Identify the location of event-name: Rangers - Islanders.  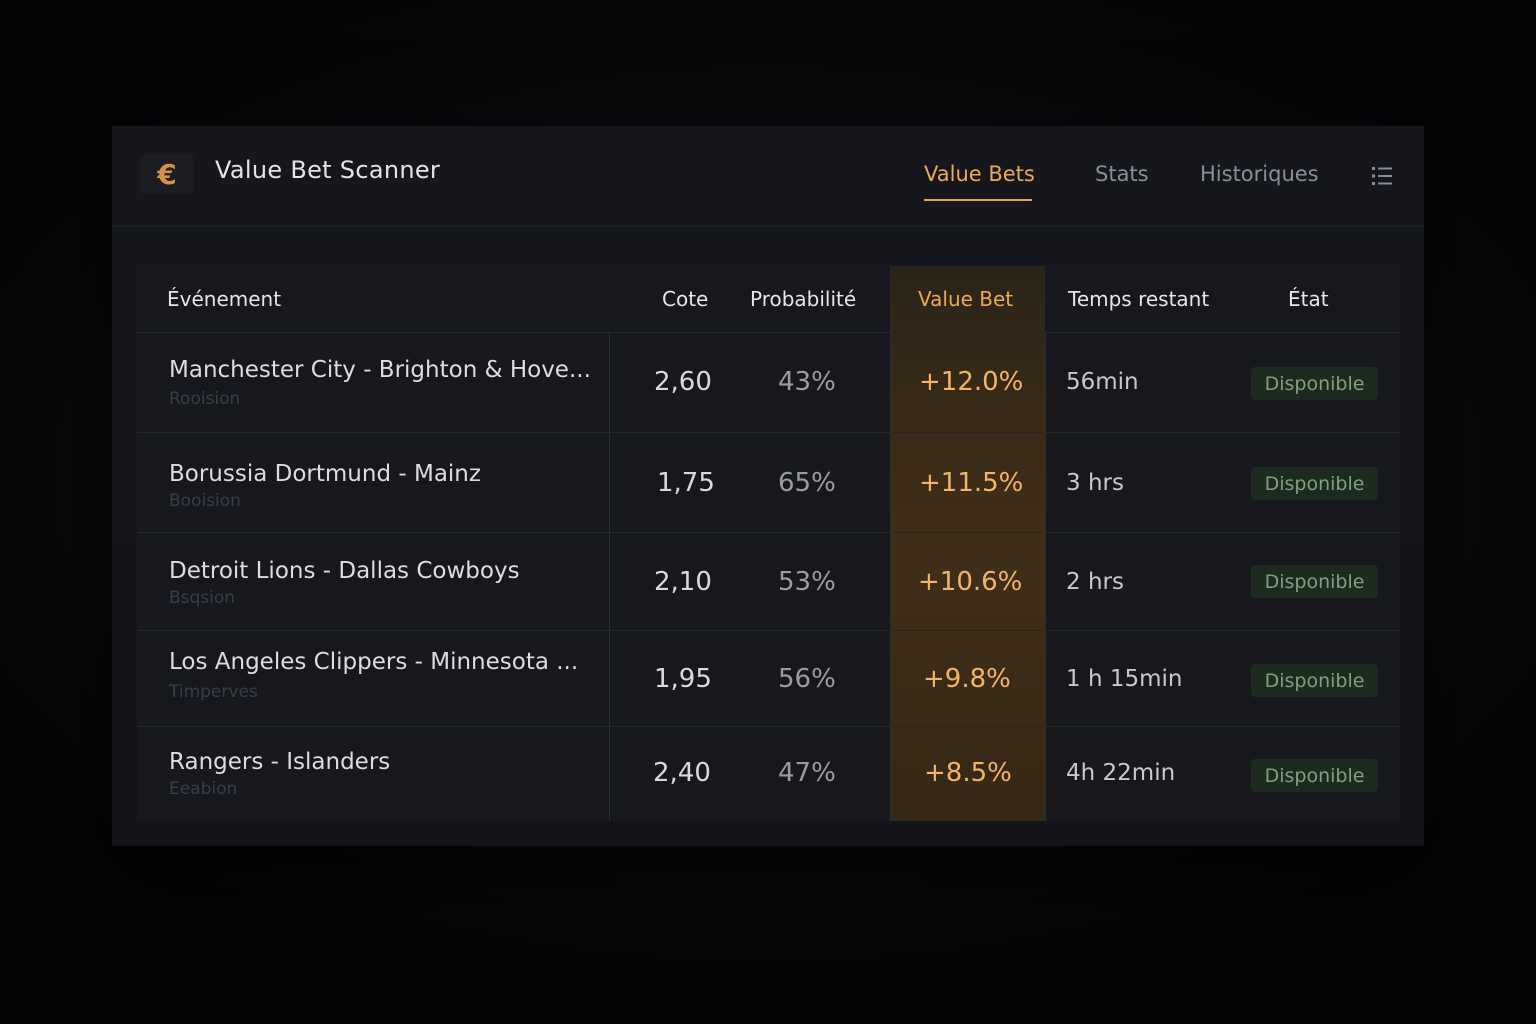
(280, 762).